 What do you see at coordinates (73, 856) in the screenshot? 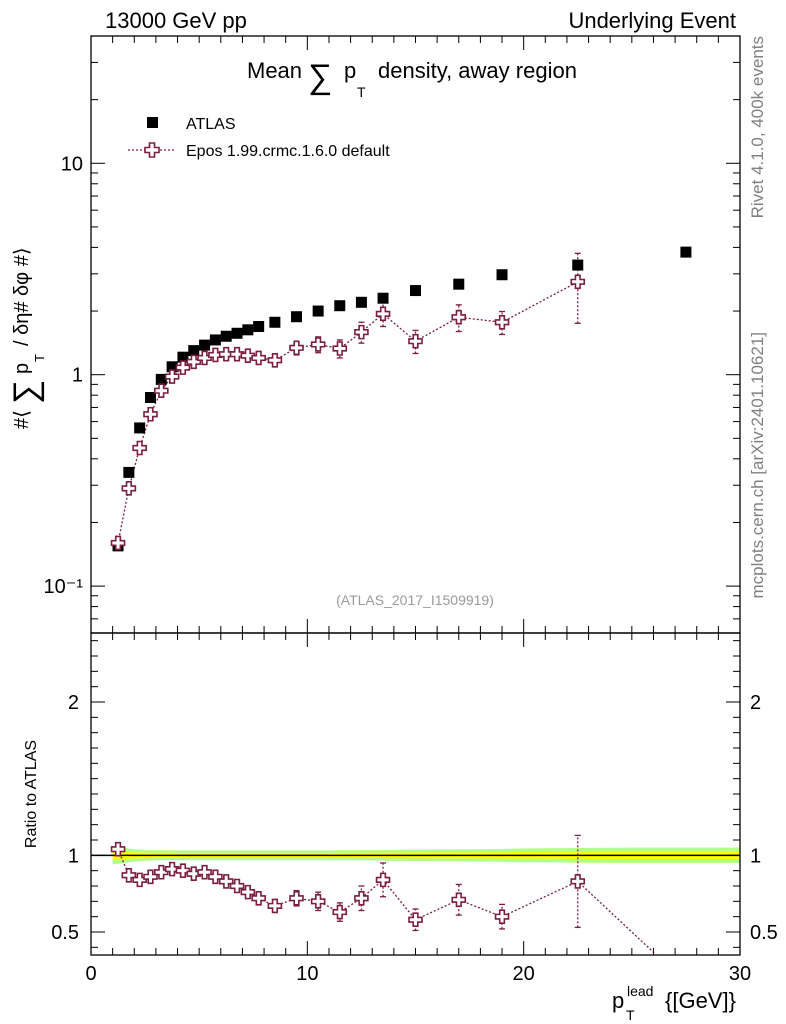
I see `ratio-y-tick-label: 1` at bounding box center [73, 856].